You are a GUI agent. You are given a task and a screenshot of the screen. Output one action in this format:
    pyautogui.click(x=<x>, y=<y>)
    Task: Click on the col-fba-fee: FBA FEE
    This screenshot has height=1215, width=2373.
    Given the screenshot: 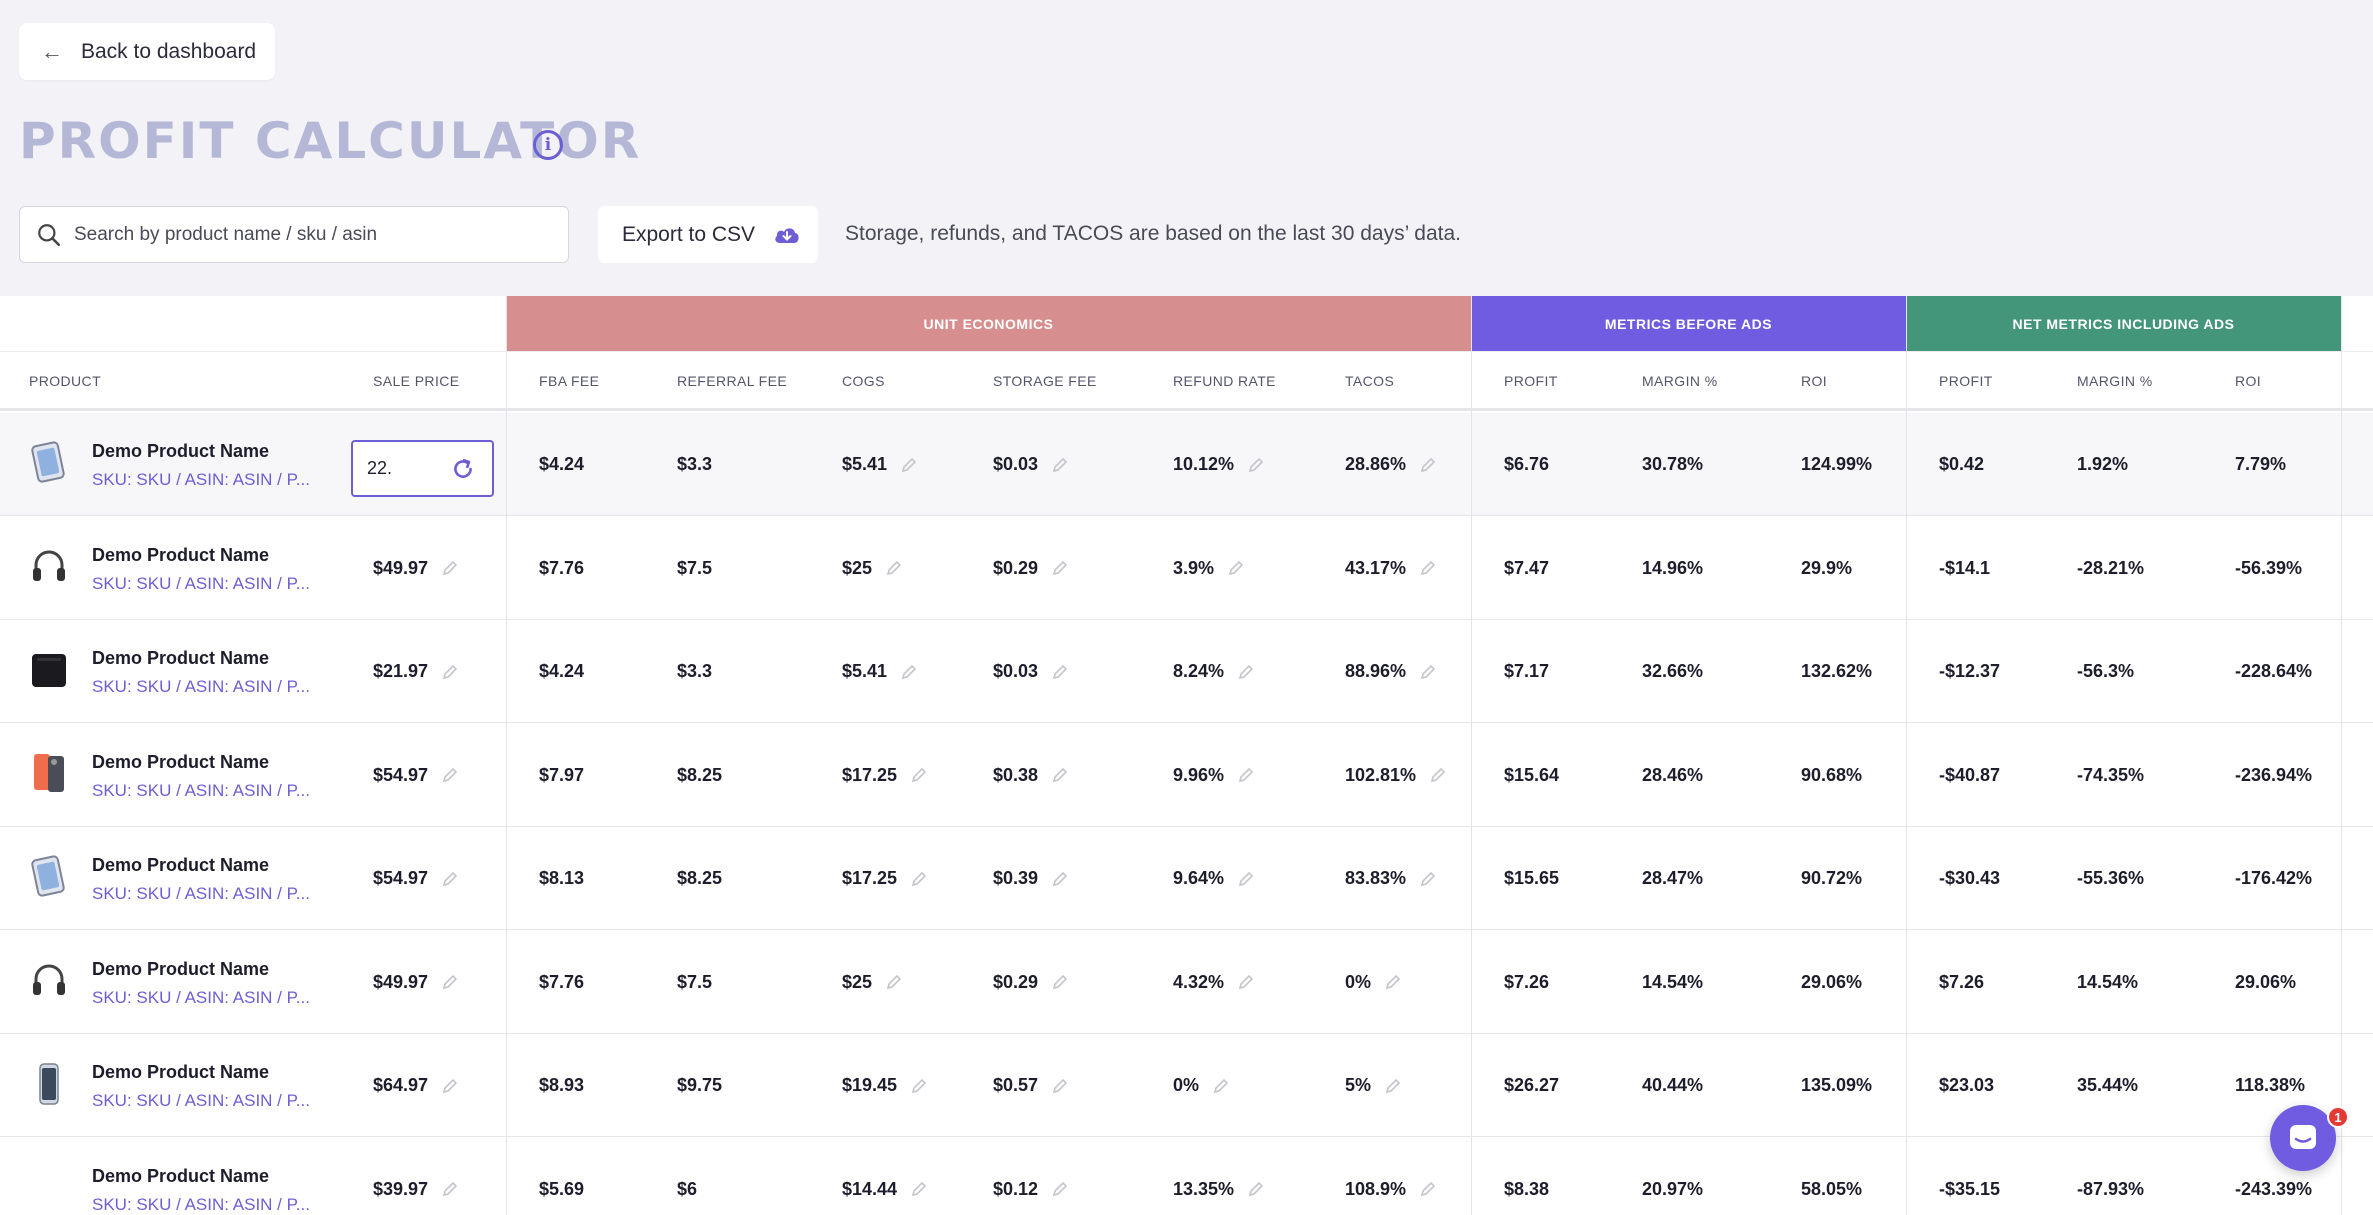 What is the action you would take?
    pyautogui.click(x=569, y=380)
    